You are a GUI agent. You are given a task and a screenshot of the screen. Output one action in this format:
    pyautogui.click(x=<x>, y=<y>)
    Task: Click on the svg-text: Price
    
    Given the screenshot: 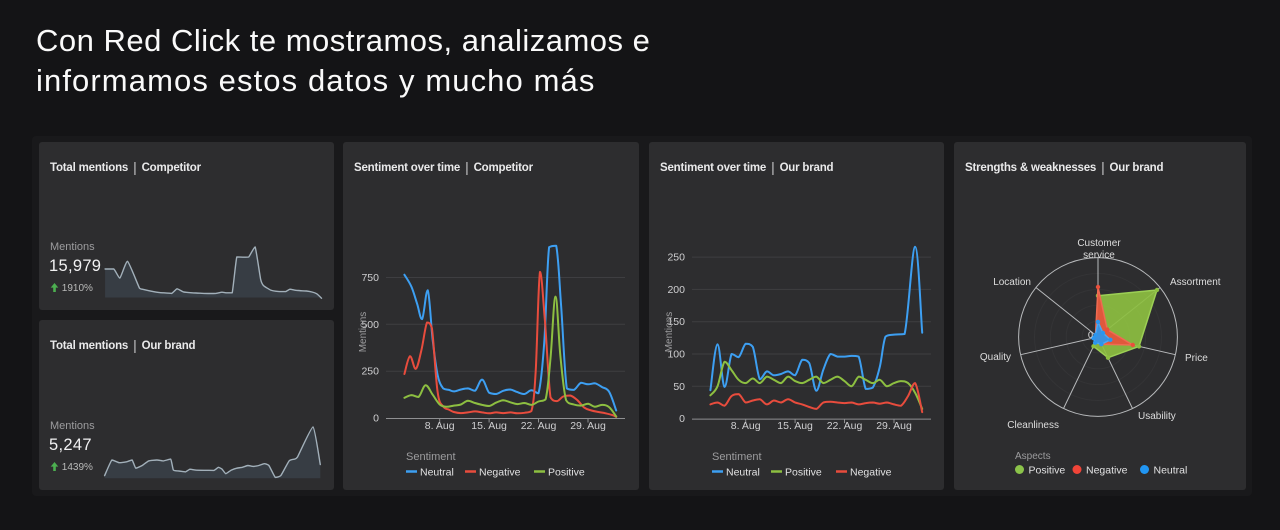 What is the action you would take?
    pyautogui.click(x=1196, y=358)
    